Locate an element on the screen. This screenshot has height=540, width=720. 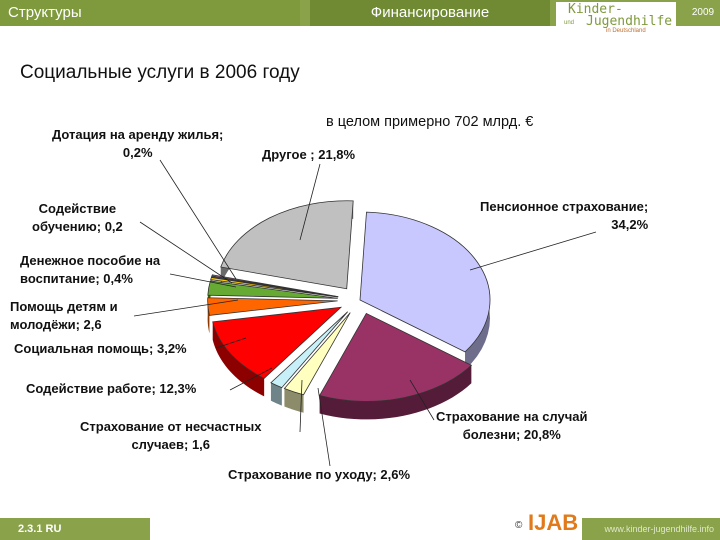
site-link: www.kinder-jugendhilfe.info is located at coordinates (651, 529).